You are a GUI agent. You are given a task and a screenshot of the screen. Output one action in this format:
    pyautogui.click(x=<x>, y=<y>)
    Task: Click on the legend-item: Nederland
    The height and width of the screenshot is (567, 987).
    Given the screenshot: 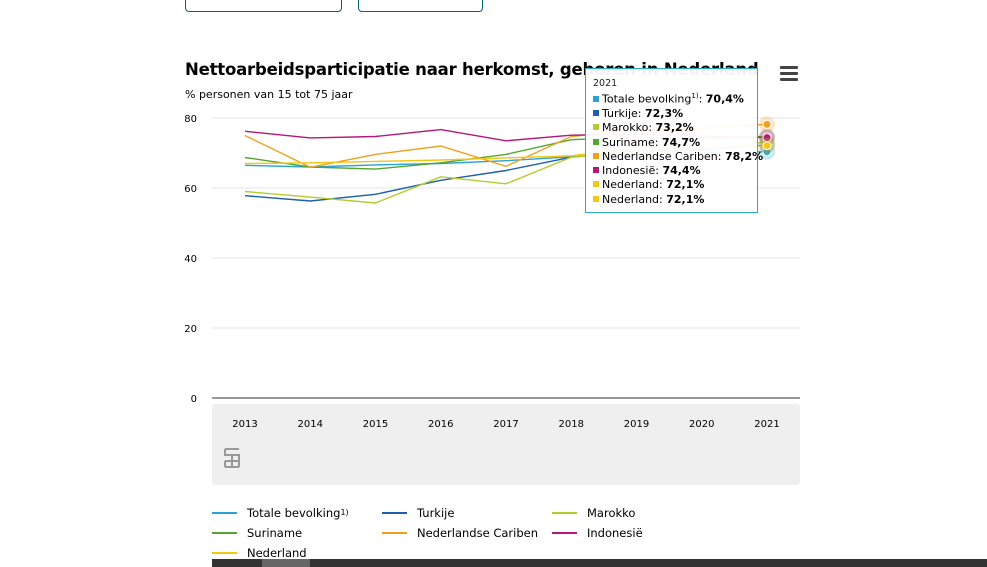 What is the action you would take?
    pyautogui.click(x=297, y=552)
    